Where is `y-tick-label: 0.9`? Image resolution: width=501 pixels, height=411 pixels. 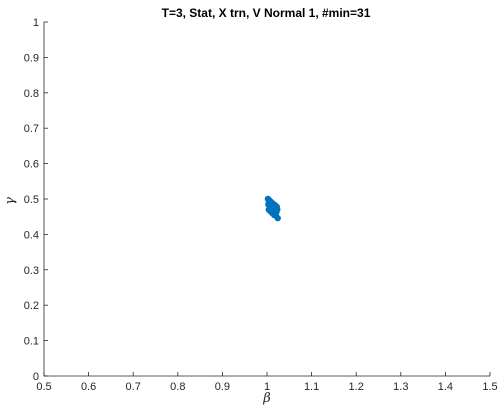
y-tick-label: 0.9 is located at coordinates (31, 58).